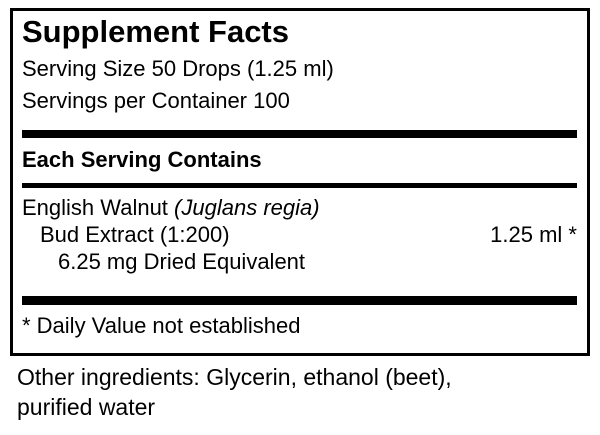  Describe the element at coordinates (299, 234) in the screenshot. I see `ingredient-amount-row: Bud Extract (1:200) 1.25 ml *` at that location.